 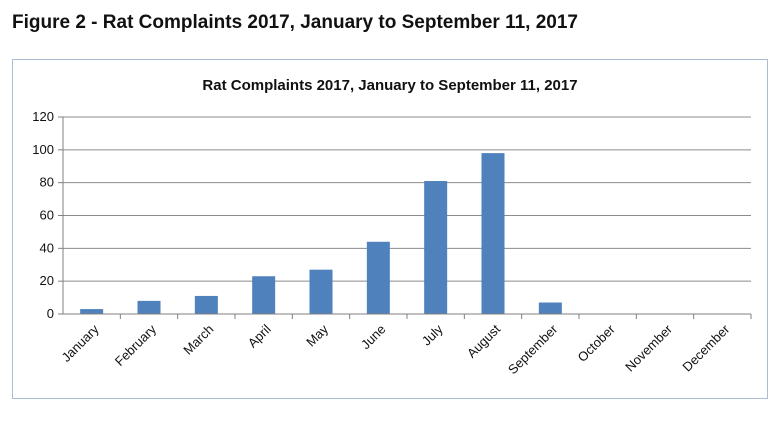 I want to click on x-tick-label-april: April, so click(x=259, y=335).